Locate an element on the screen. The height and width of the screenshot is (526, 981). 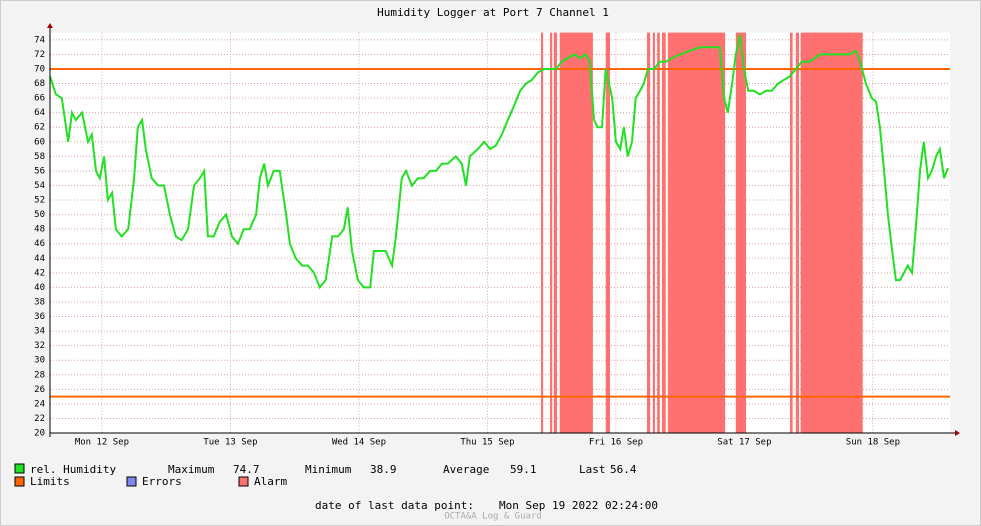
stat-value: 59.1 is located at coordinates (523, 469).